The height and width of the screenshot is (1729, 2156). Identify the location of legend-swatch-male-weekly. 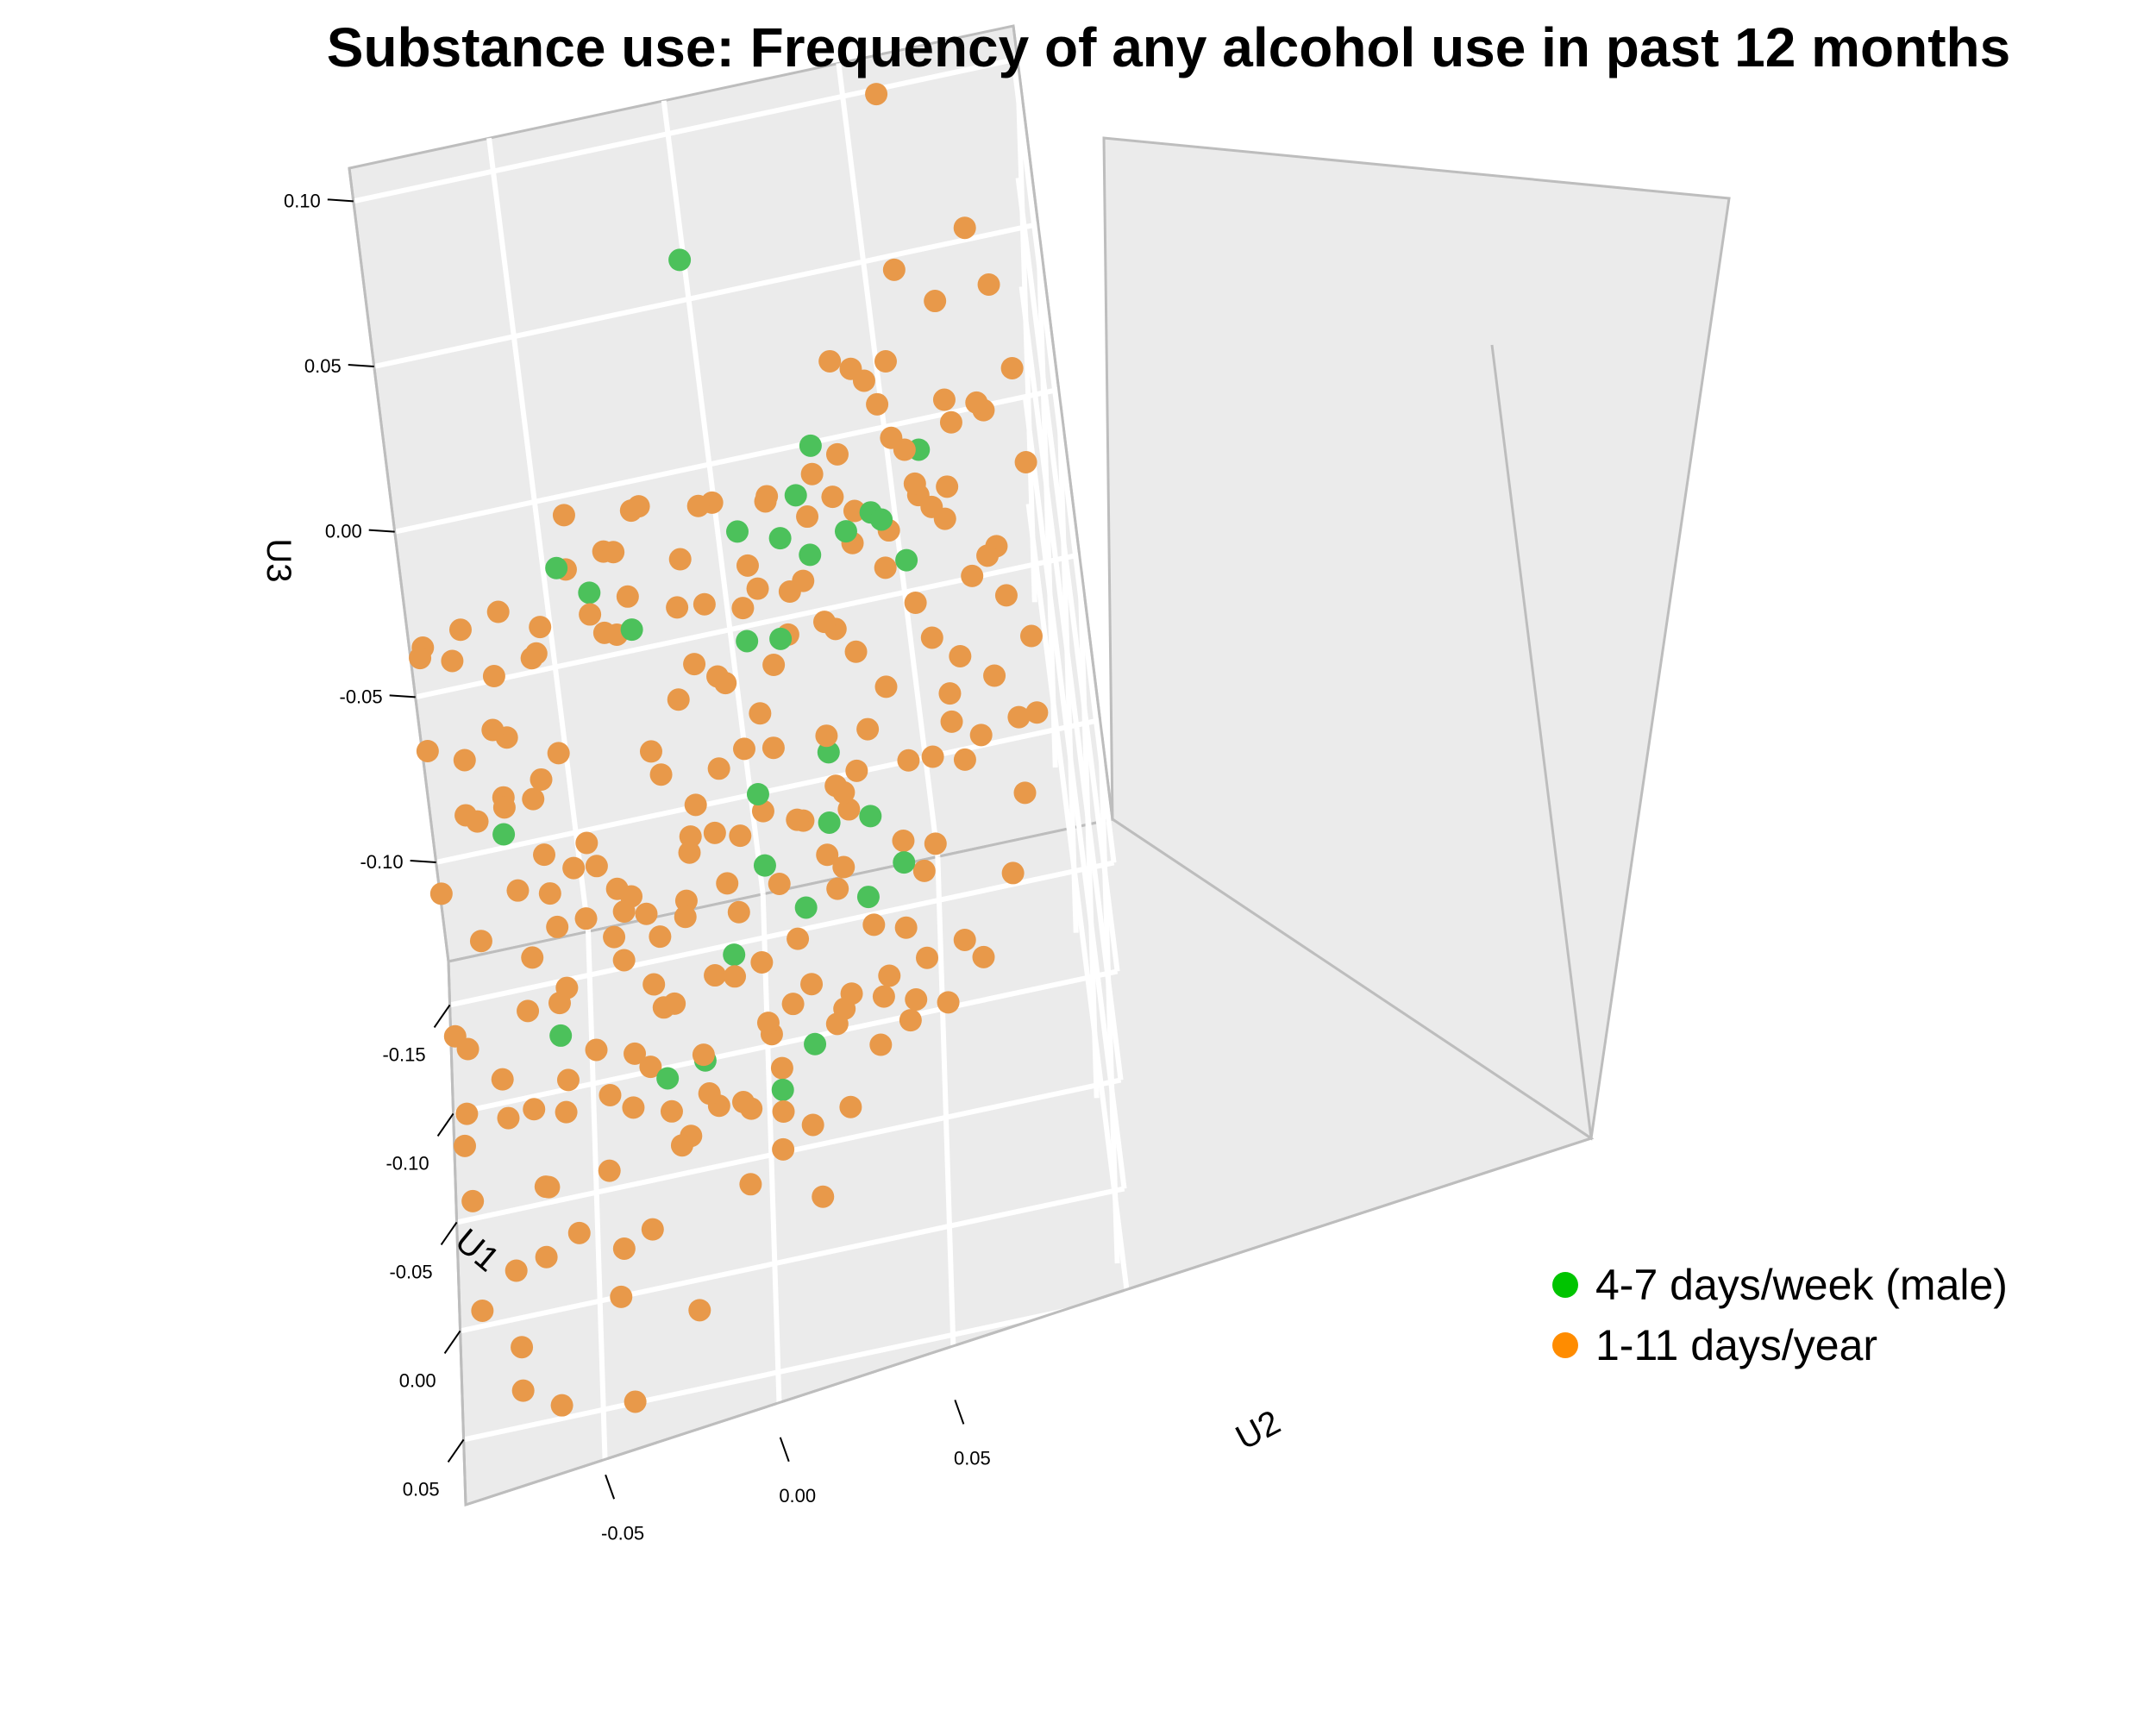
(1565, 1285).